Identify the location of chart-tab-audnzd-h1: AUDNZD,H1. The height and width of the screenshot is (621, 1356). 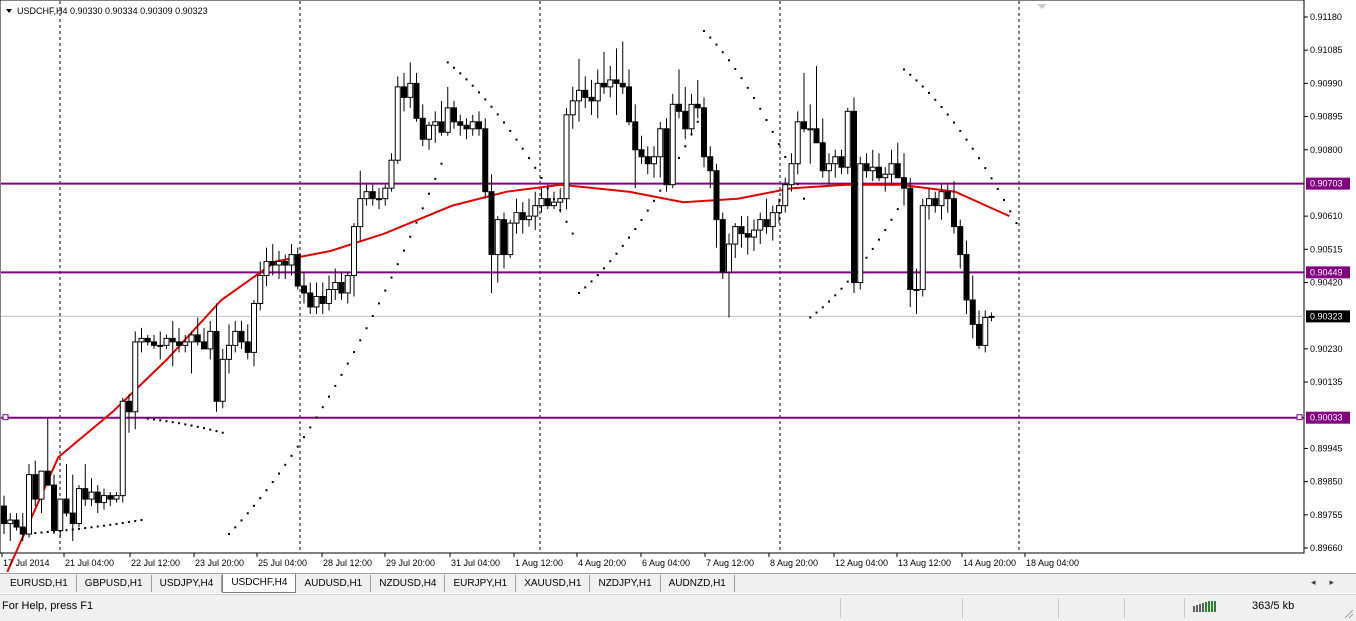
(698, 583).